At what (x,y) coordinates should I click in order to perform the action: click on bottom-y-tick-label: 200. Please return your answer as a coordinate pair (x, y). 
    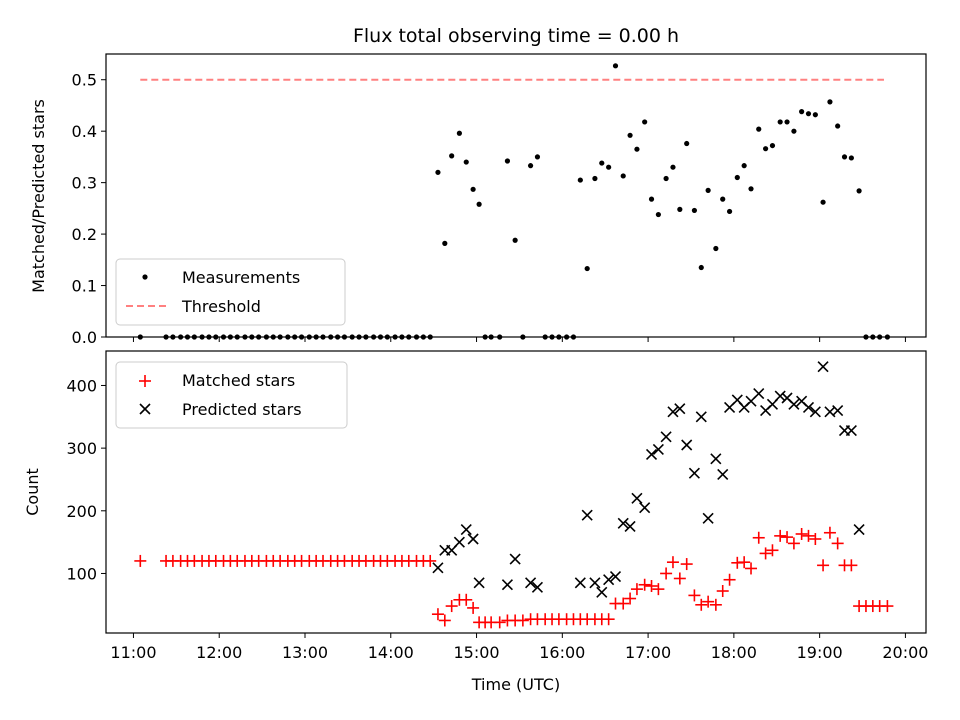
    Looking at the image, I should click on (81, 511).